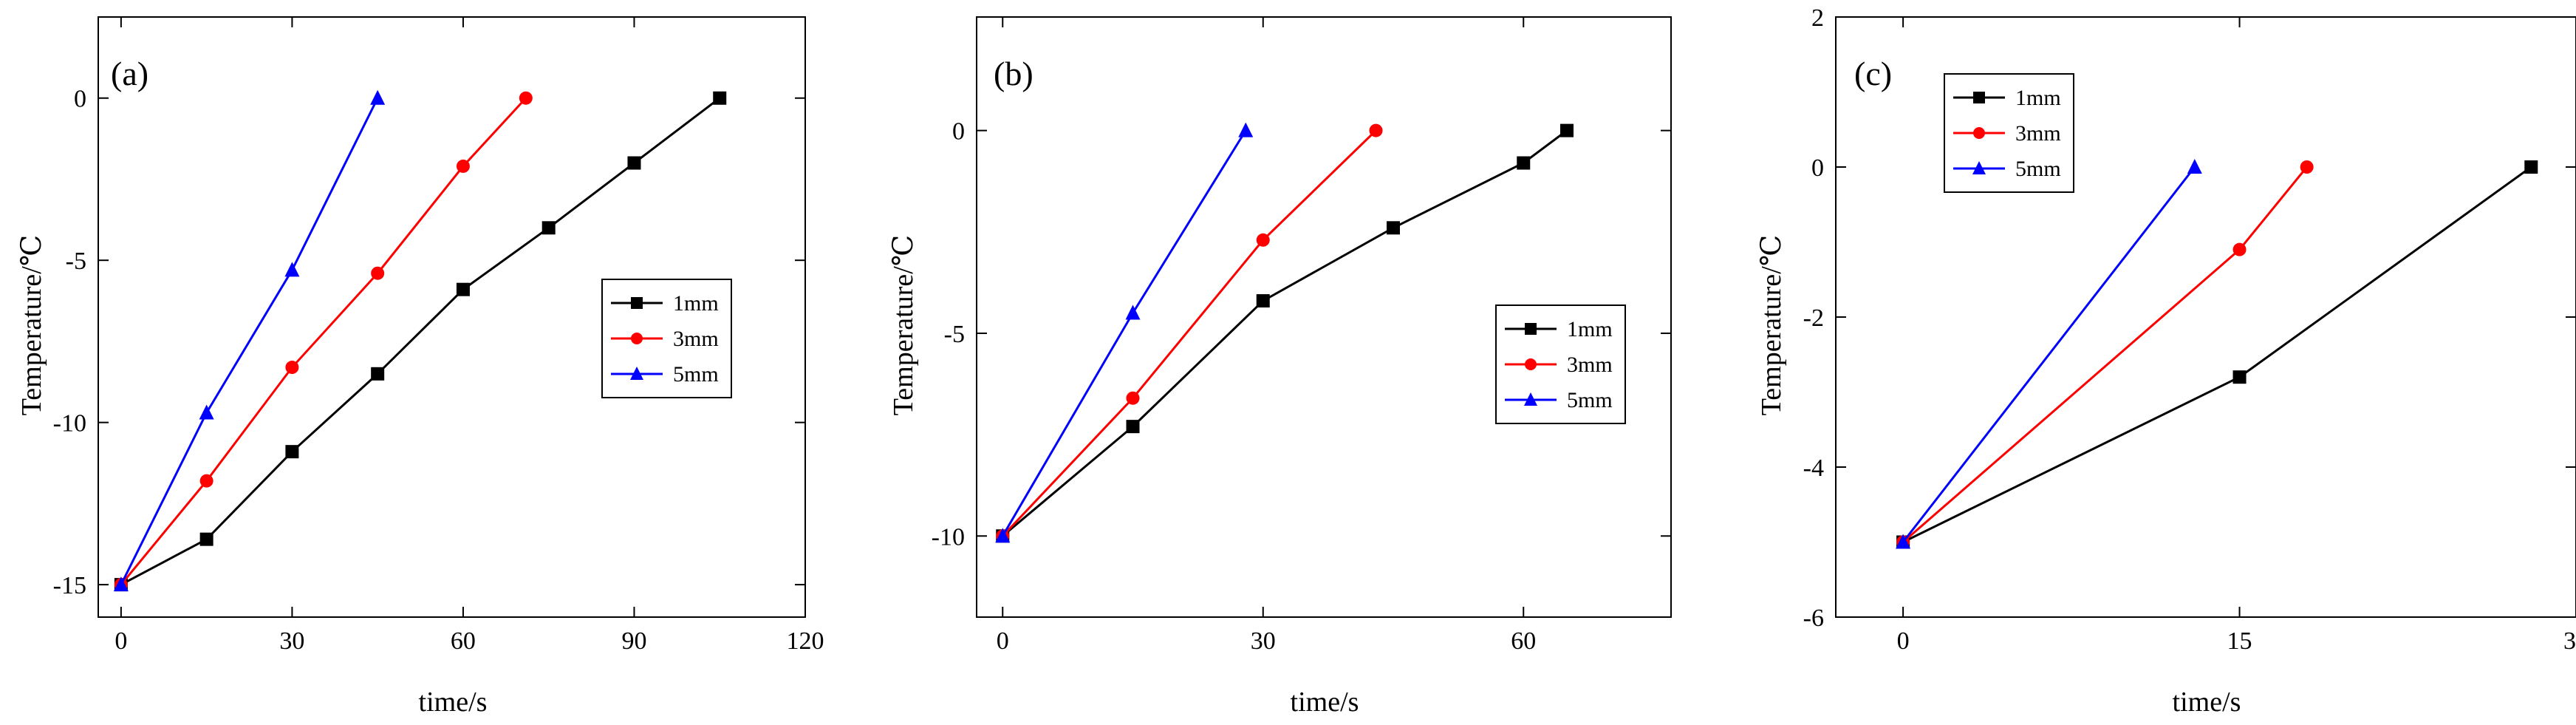  I want to click on panel-label: (b), so click(1014, 74).